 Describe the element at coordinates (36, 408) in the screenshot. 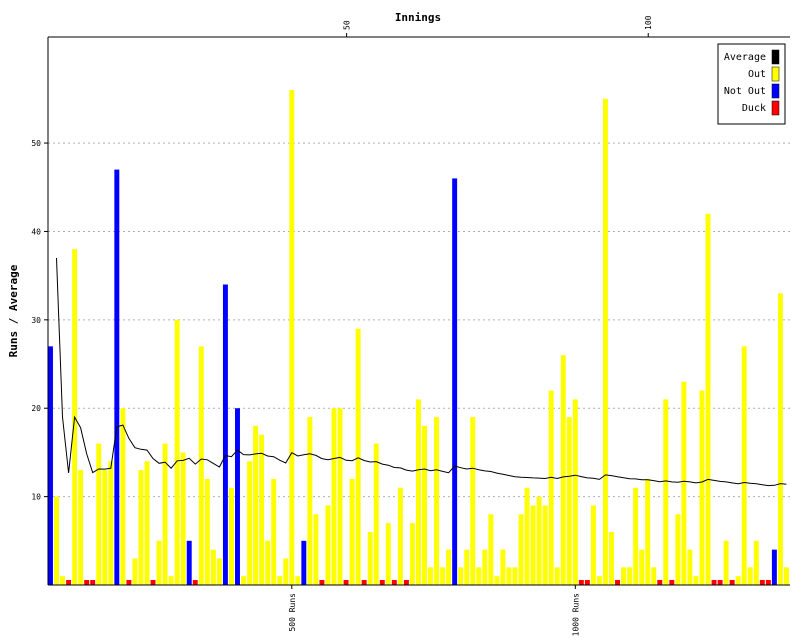

I see `y-tick-label-20: 20` at that location.